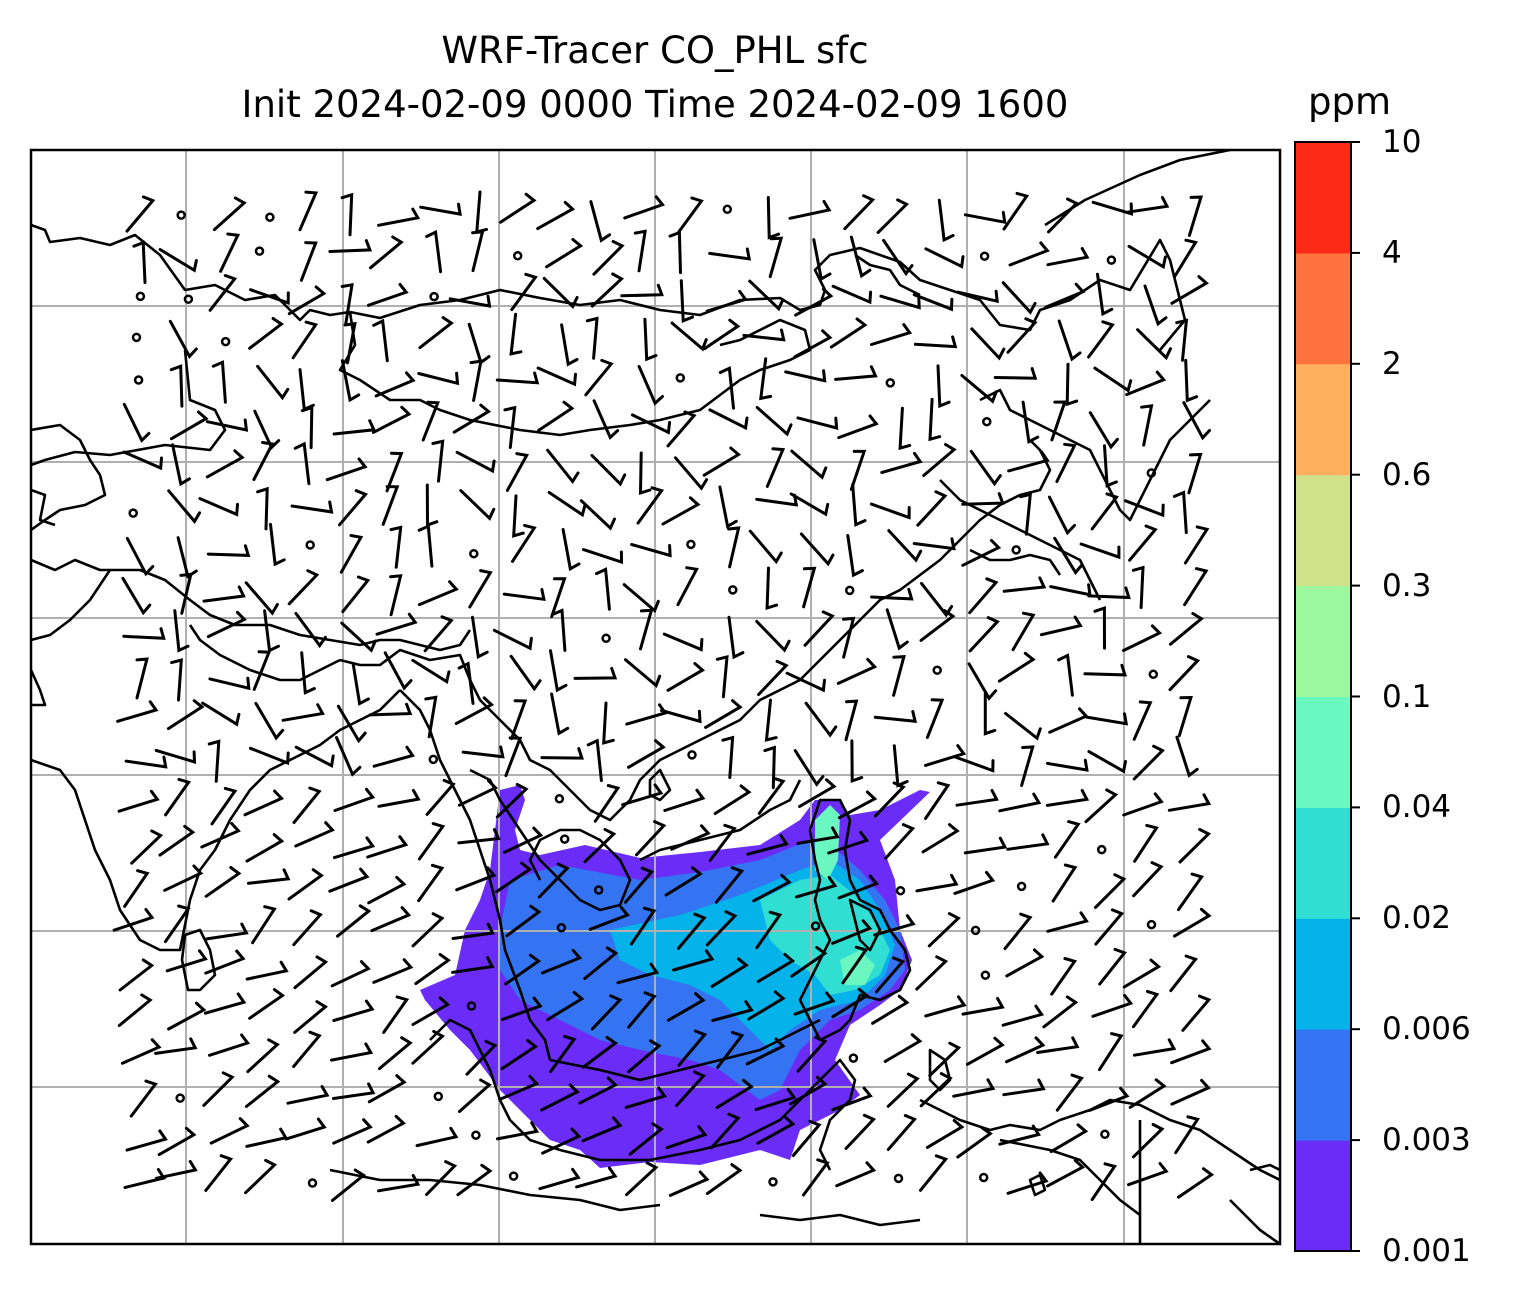  I want to click on colorbar-tick-label: 10, so click(1402, 142).